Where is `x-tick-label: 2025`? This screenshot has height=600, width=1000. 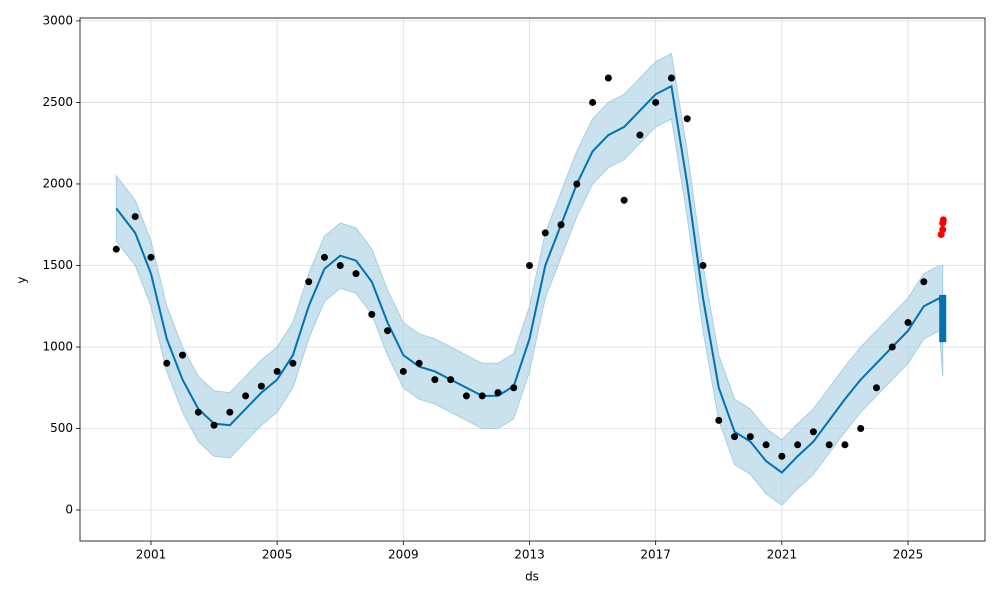 x-tick-label: 2025 is located at coordinates (908, 555).